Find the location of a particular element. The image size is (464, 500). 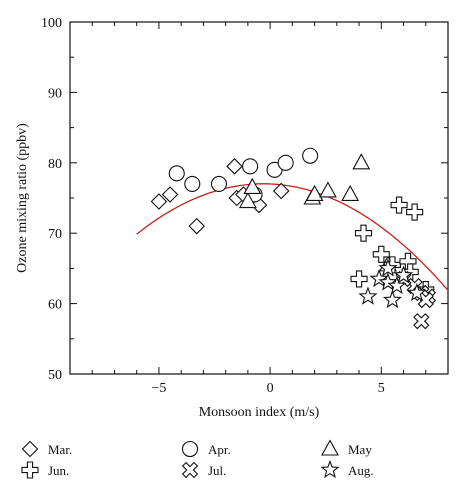

x-tick-label: 0 is located at coordinates (270, 388).